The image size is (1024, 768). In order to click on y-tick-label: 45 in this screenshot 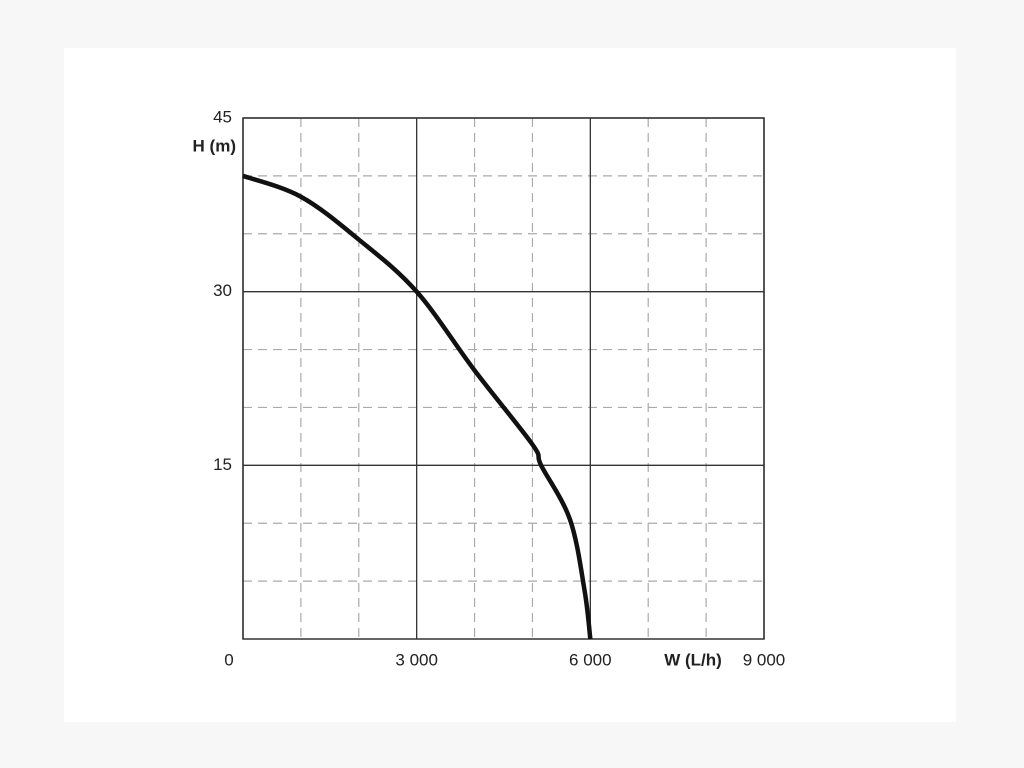, I will do `click(222, 116)`.